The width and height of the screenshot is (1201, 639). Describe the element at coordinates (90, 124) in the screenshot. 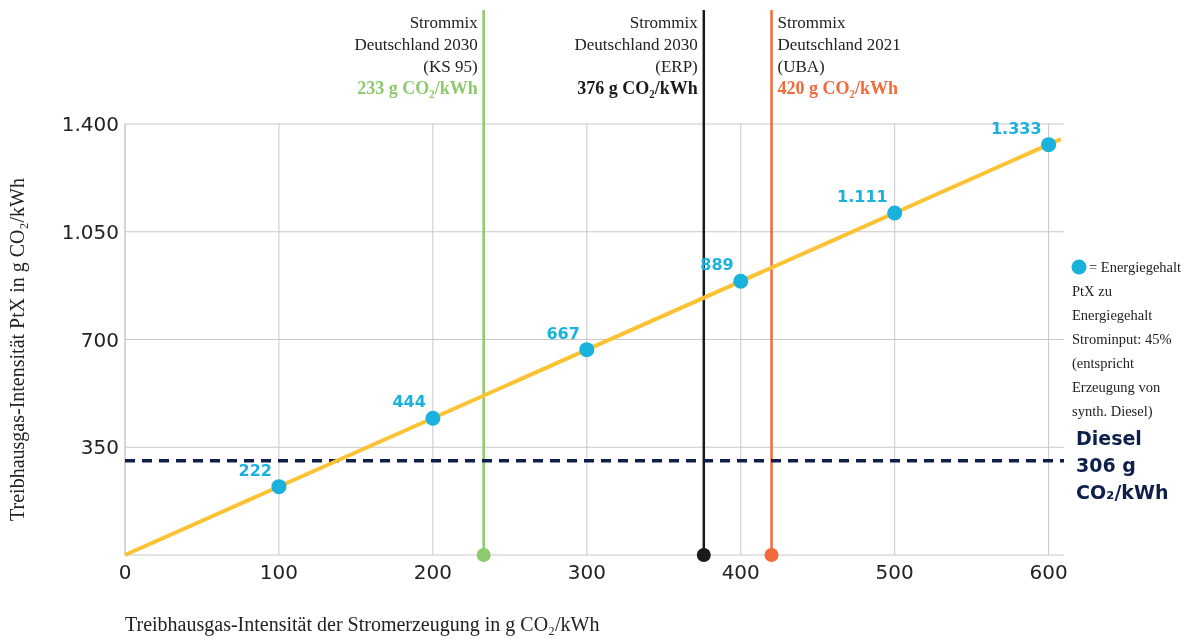

I see `y-tick-label: 1.400` at that location.